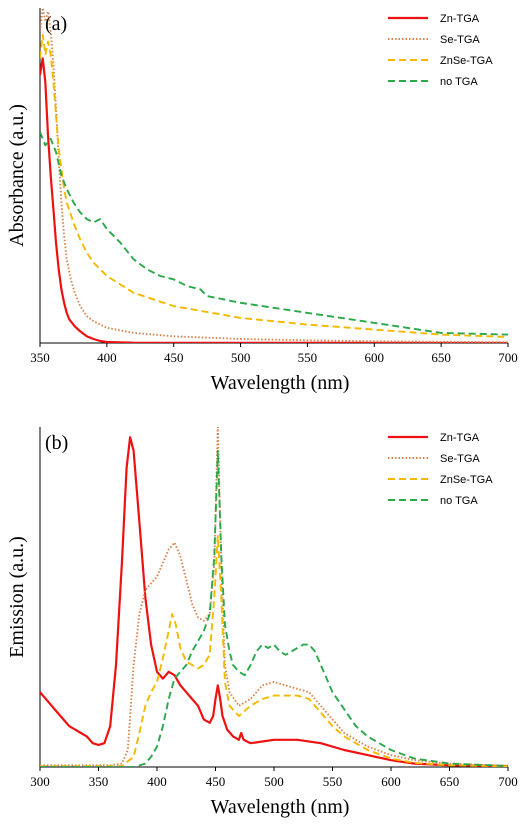 This screenshot has width=522, height=827. I want to click on y-axis-label: Absorbance (a.u.), so click(17, 175).